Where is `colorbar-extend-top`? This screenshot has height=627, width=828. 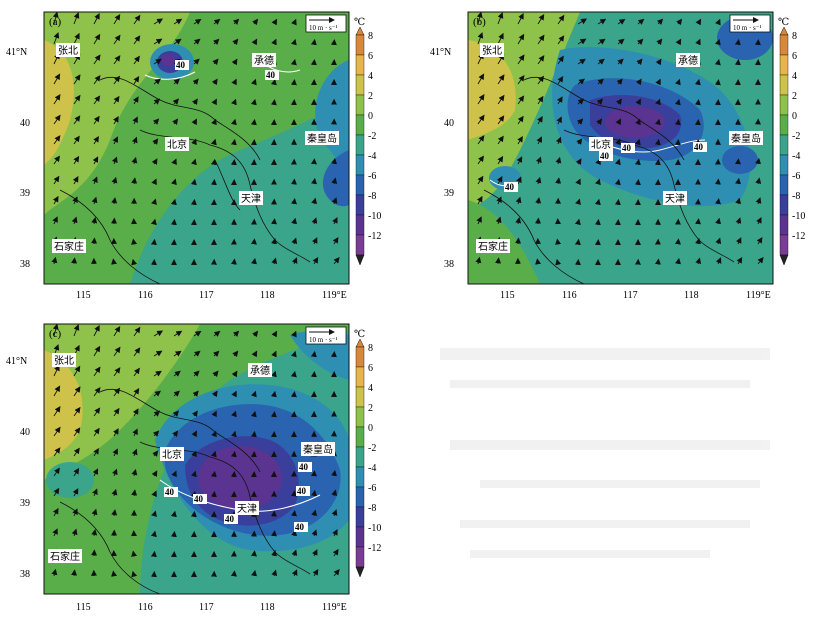
colorbar-extend-top is located at coordinates (360, 31).